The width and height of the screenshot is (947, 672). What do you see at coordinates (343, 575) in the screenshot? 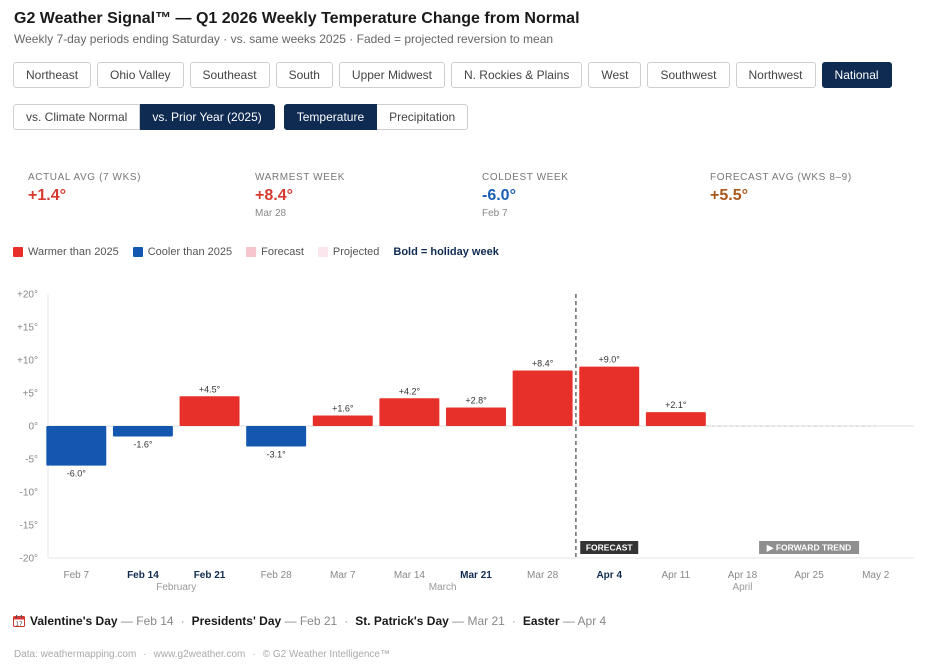
I see `x-tick-label: Mar 7` at bounding box center [343, 575].